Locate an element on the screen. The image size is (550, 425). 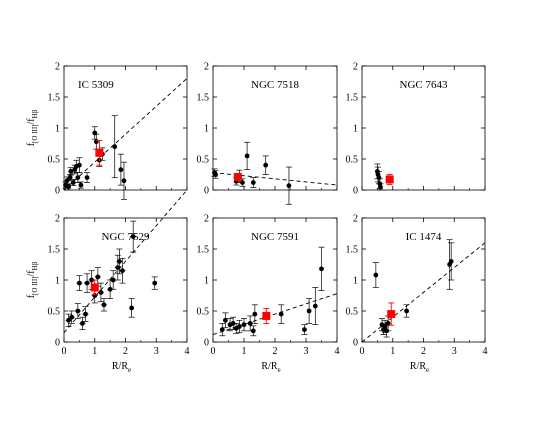
y-label-slash: /f is located at coordinates (31, 121).